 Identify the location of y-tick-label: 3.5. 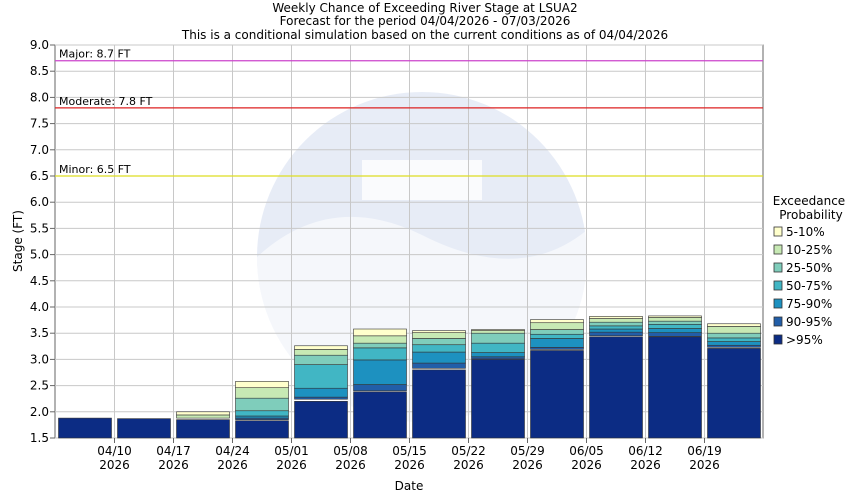
(39, 333).